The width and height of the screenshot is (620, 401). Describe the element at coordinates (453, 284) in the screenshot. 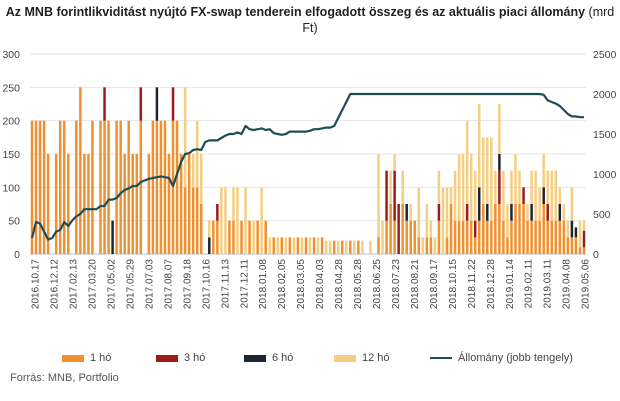

I see `x-axis-tick-label: 2018.10.15` at that location.